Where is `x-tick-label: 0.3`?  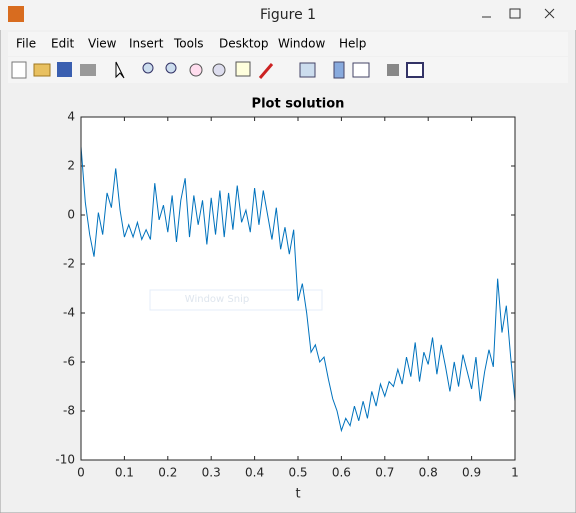
x-tick-label: 0.3 is located at coordinates (211, 473).